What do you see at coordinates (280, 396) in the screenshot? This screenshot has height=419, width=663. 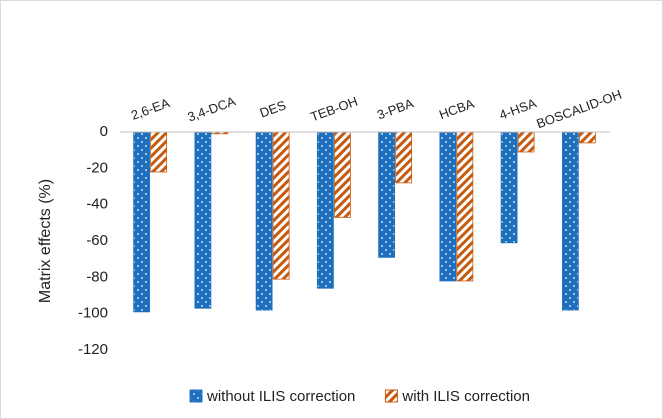 I see `legend-label: without ILIS correction` at bounding box center [280, 396].